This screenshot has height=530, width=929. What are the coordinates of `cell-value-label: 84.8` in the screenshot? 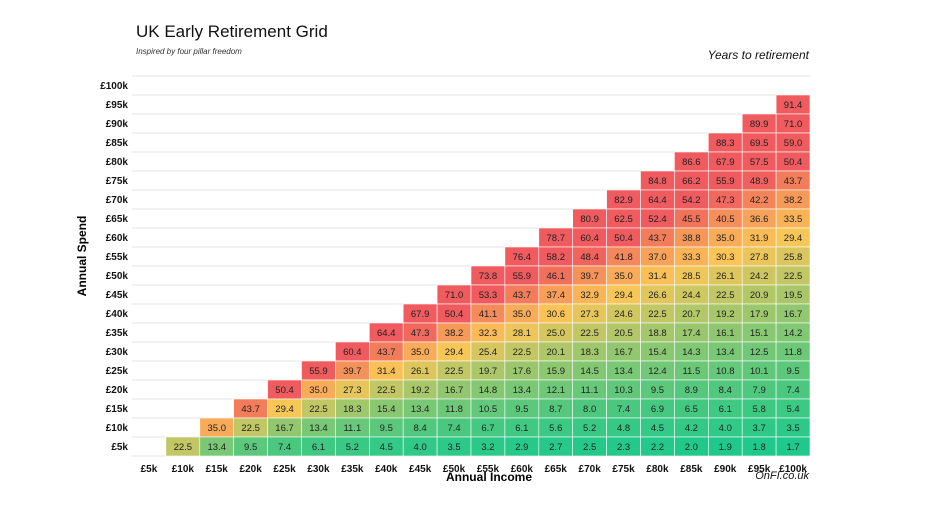 It's located at (657, 181).